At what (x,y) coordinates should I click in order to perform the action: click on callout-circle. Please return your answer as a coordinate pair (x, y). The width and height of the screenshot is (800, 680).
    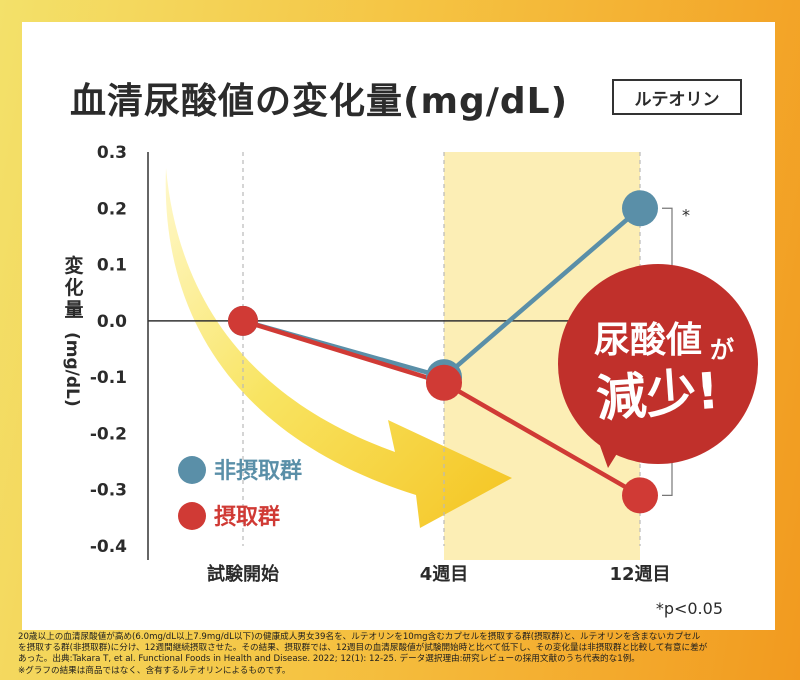
    Looking at the image, I should click on (658, 364).